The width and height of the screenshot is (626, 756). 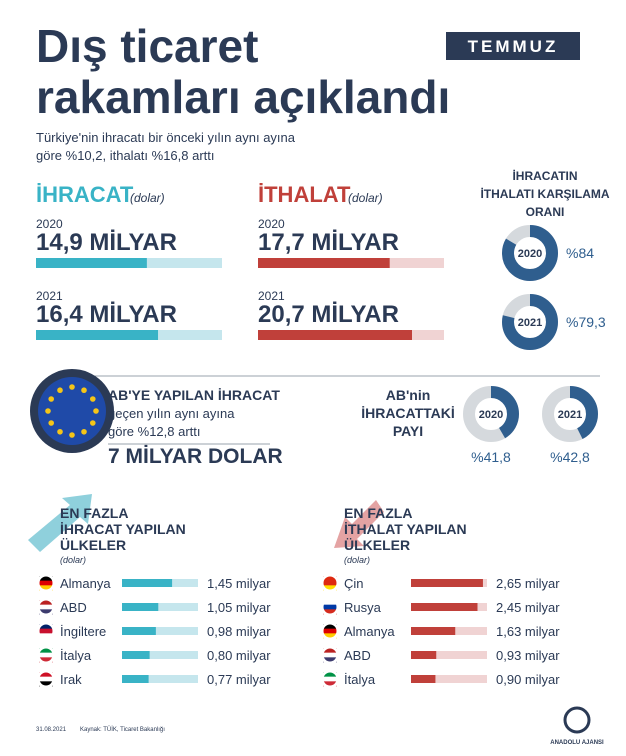 What do you see at coordinates (363, 607) in the screenshot?
I see `country: Rusya` at bounding box center [363, 607].